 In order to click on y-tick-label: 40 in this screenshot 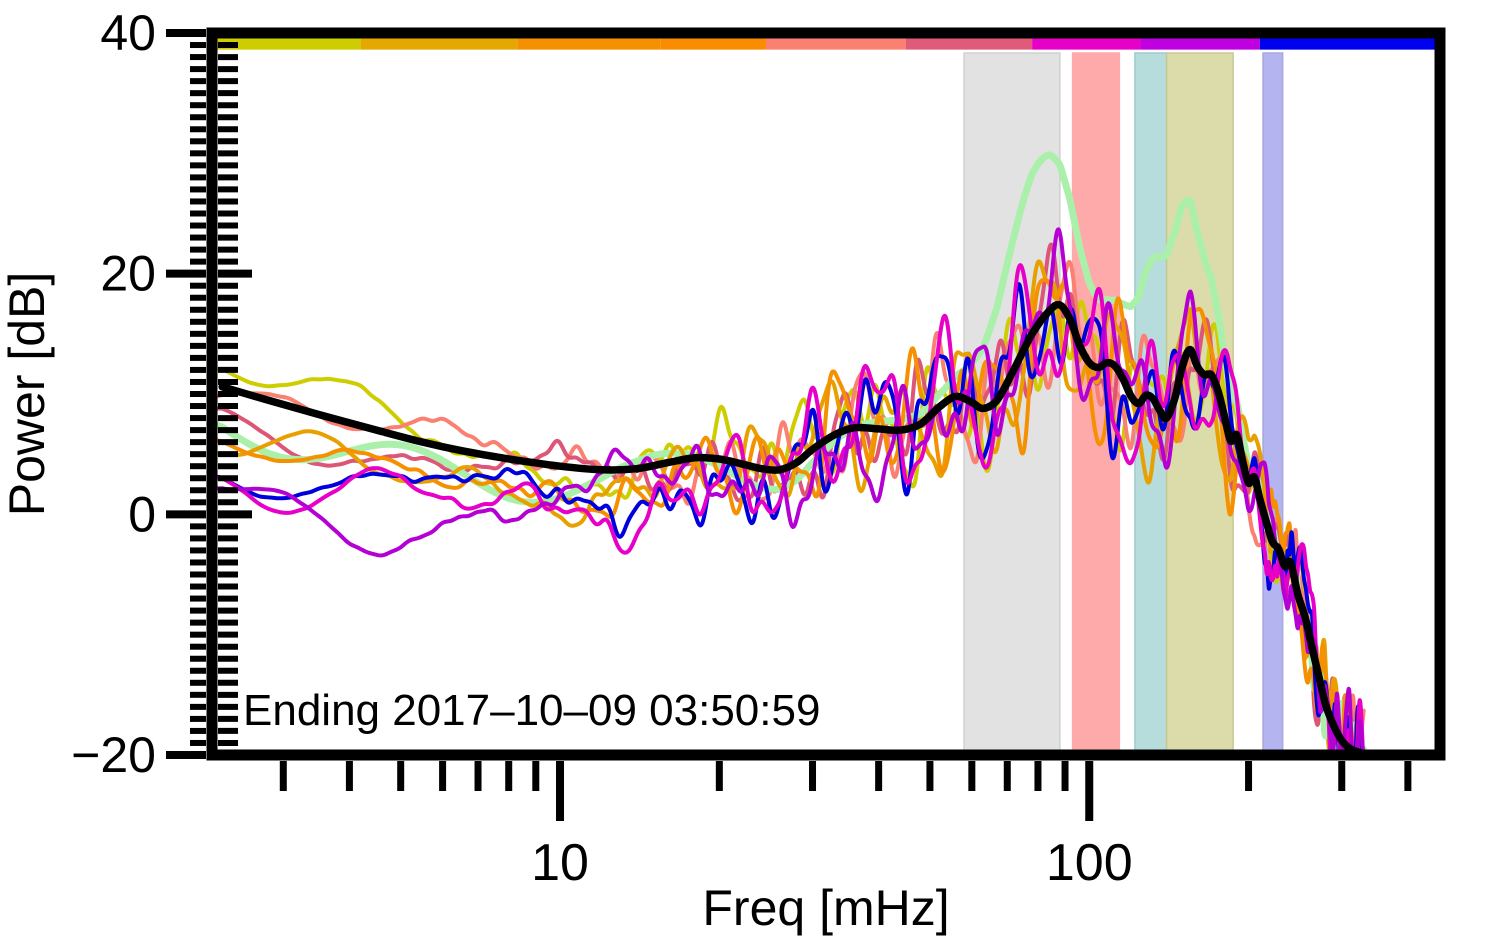, I will do `click(128, 33)`.